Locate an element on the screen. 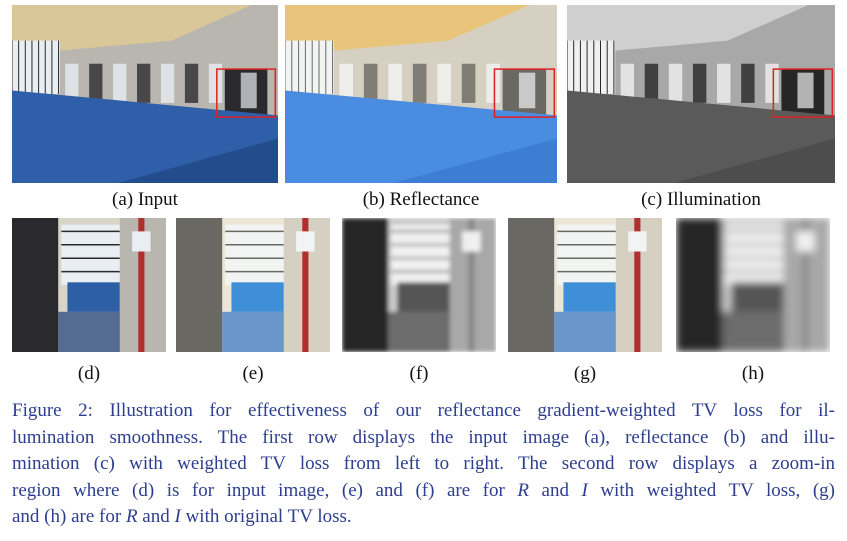  illumination-image is located at coordinates (701, 94).